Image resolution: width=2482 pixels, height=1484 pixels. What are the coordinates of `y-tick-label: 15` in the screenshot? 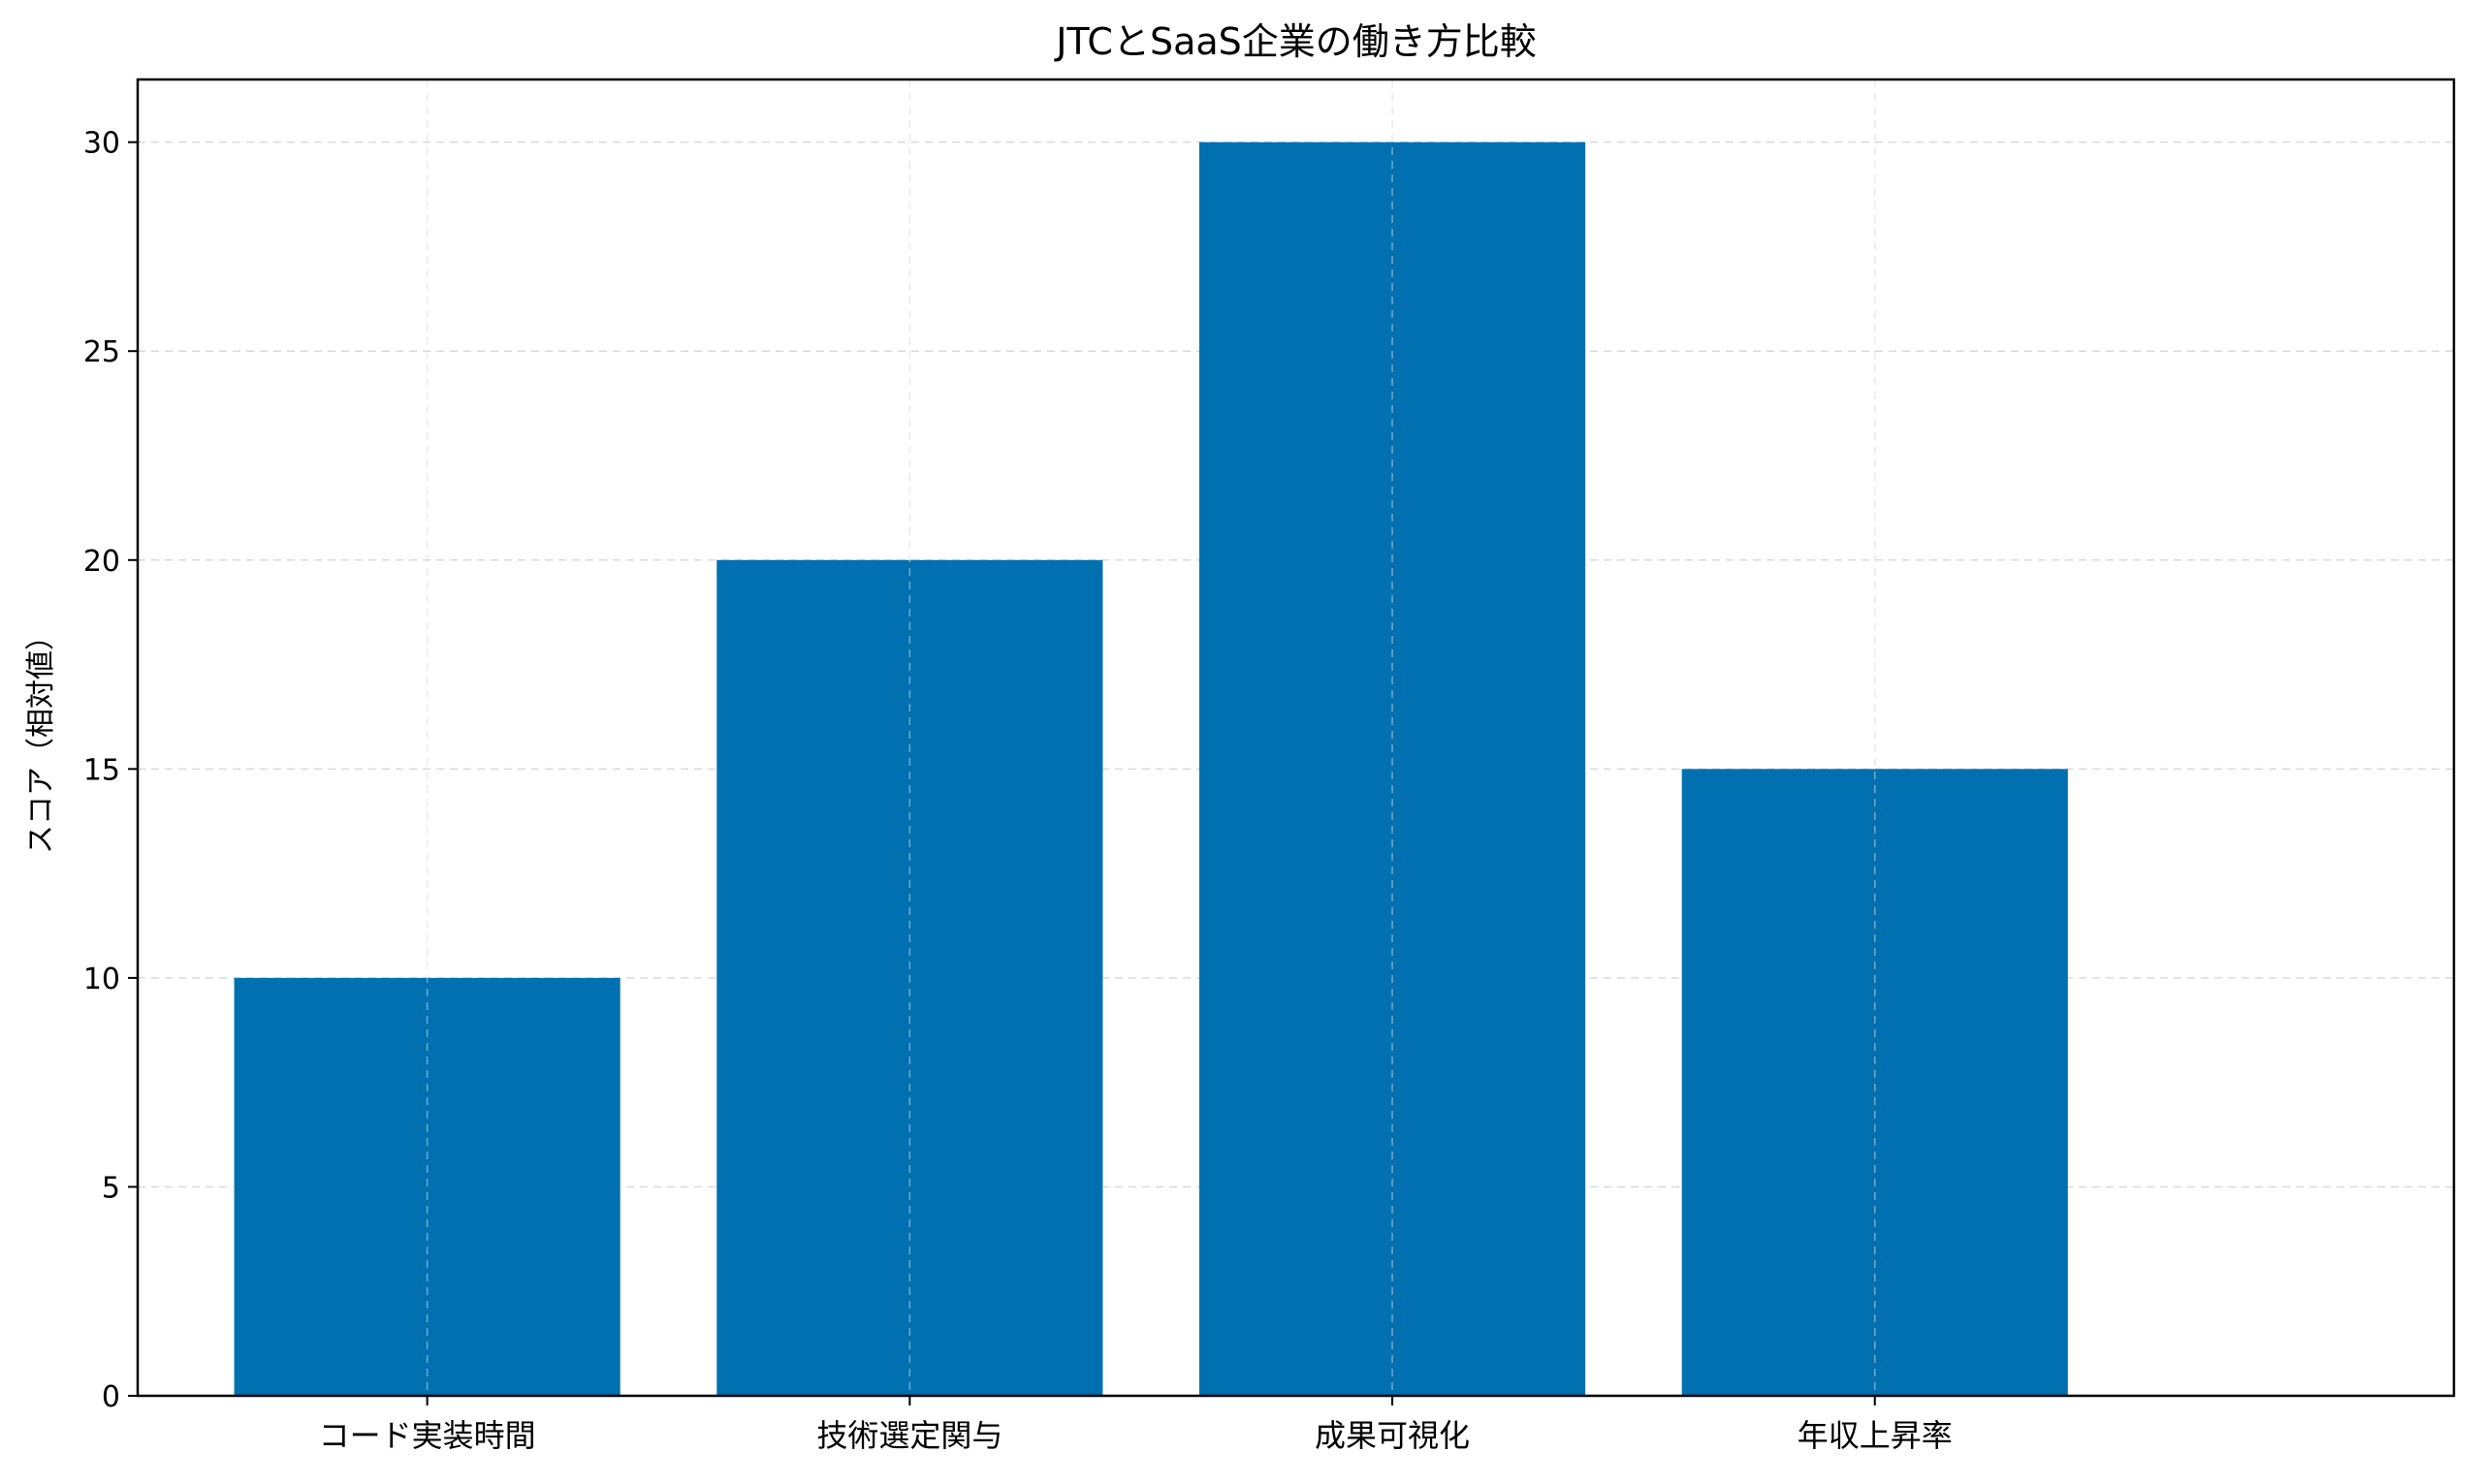 It's located at (101, 770).